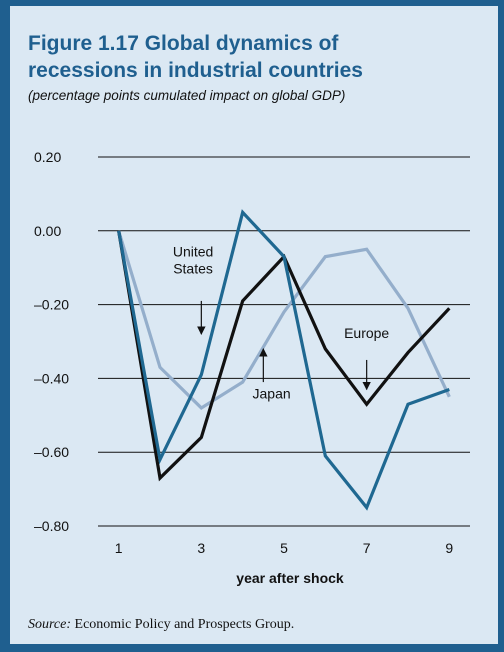 The width and height of the screenshot is (504, 652). Describe the element at coordinates (201, 548) in the screenshot. I see `x-tick-label: 3` at that location.